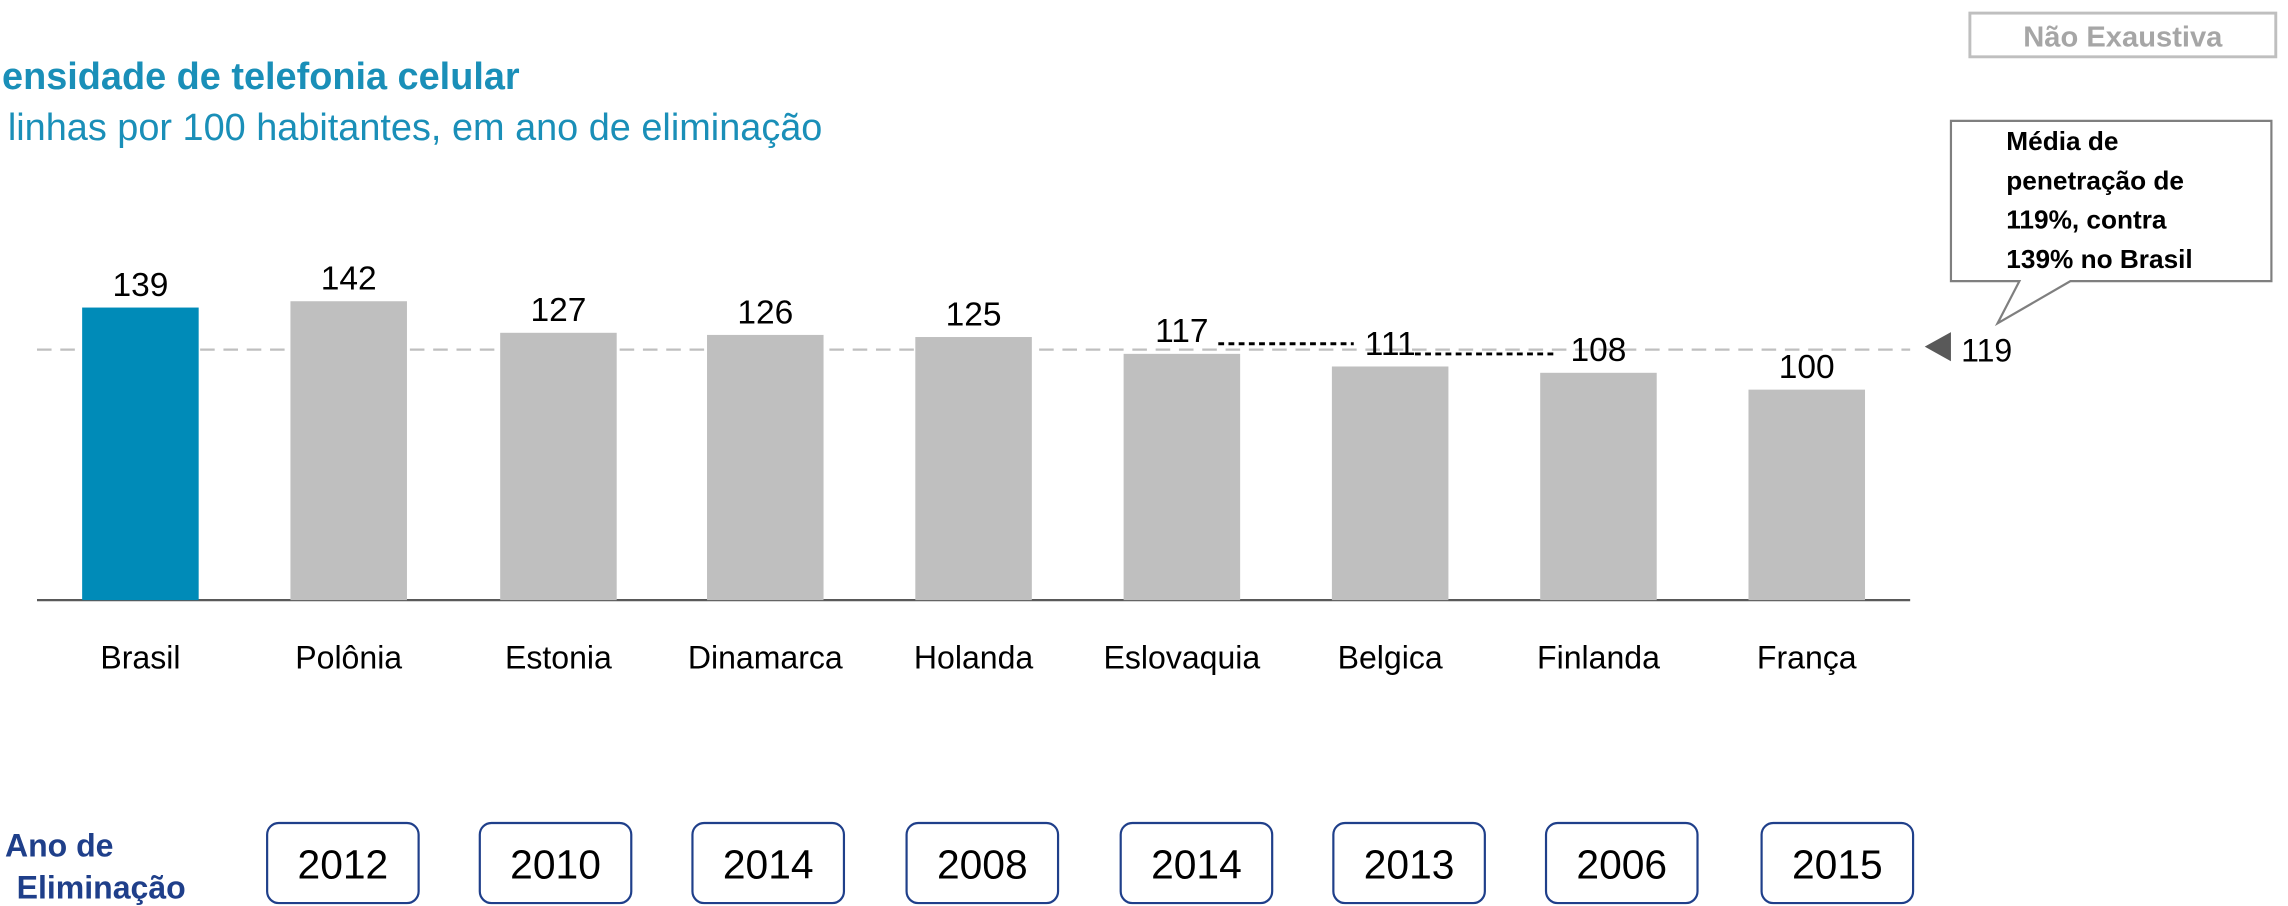 Image resolution: width=2288 pixels, height=906 pixels. I want to click on value-label: 126, so click(765, 312).